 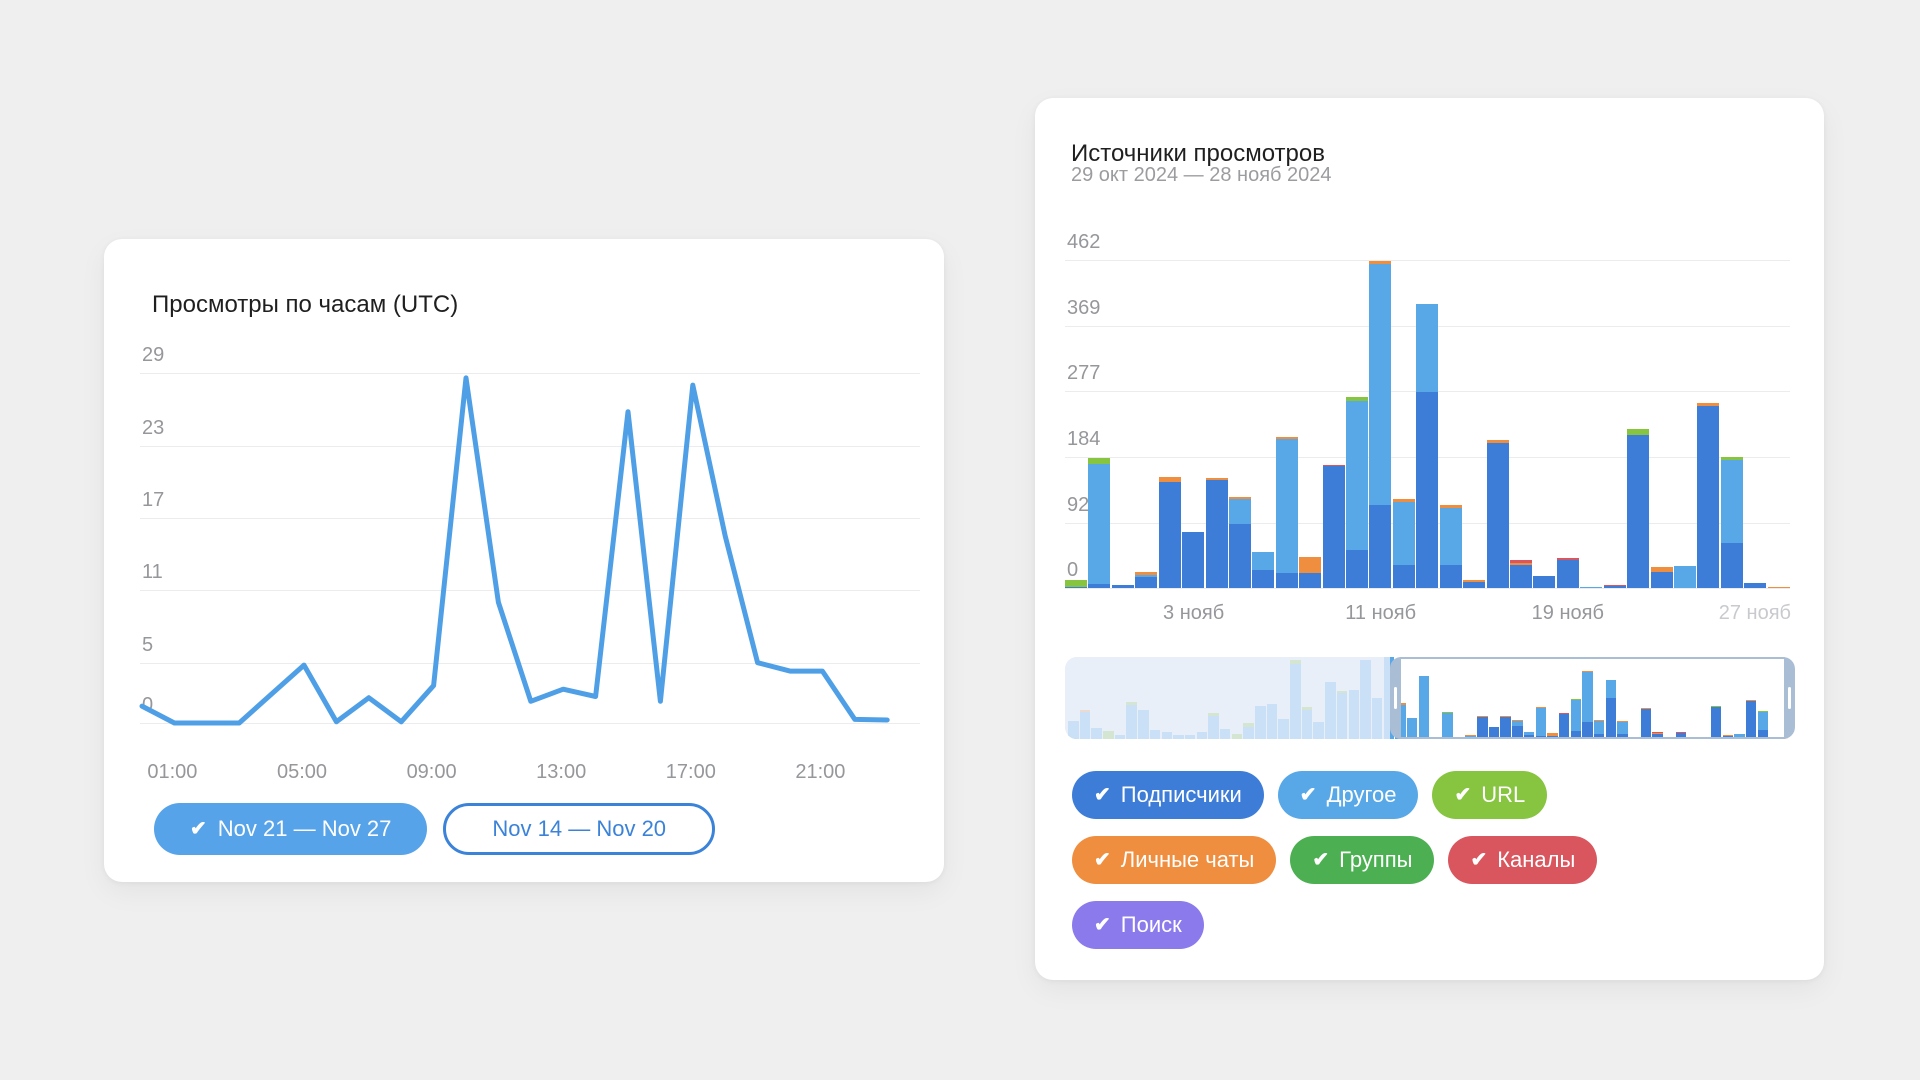 I want to click on selection-left-handle, so click(x=1395, y=698).